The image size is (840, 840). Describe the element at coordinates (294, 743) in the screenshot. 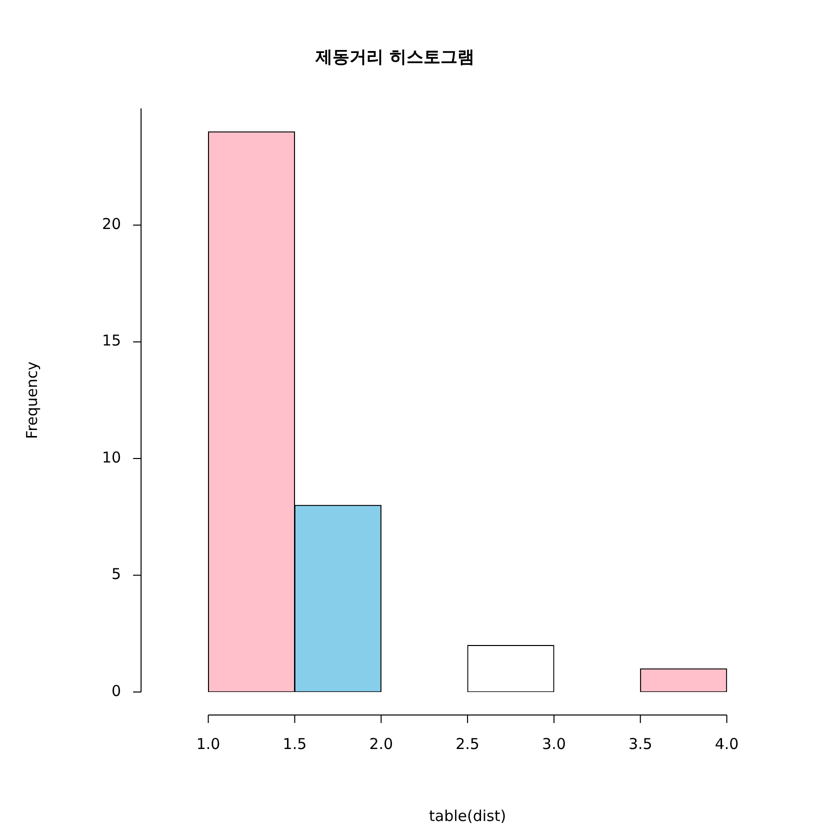

I see `x-tick-label: 1.5` at that location.